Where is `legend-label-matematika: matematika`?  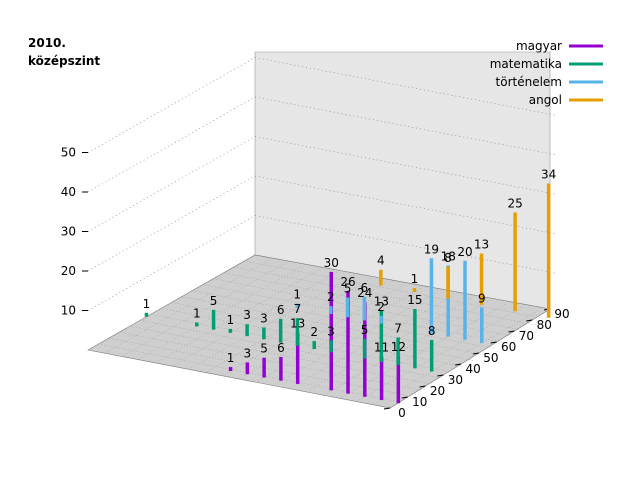 legend-label-matematika: matematika is located at coordinates (526, 64).